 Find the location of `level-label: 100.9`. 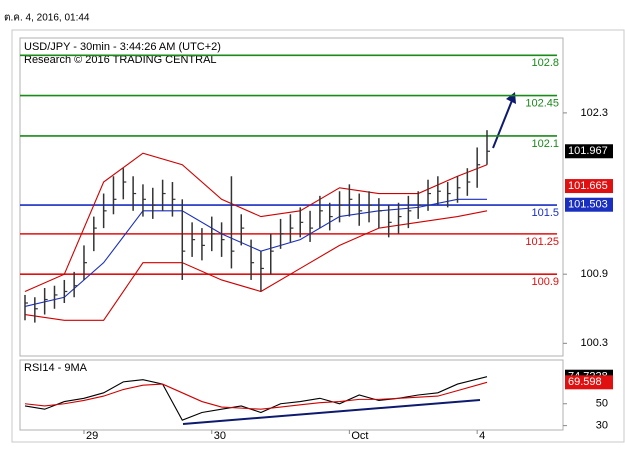

level-label: 100.9 is located at coordinates (545, 282).